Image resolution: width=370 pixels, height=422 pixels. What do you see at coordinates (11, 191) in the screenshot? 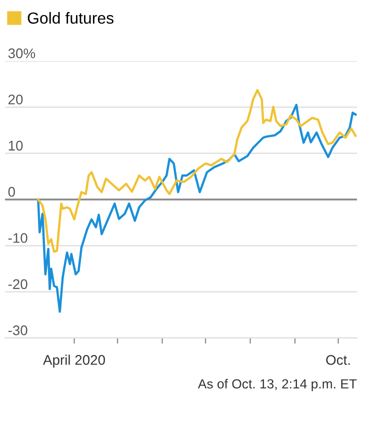
I see `y-tick-label: 0` at bounding box center [11, 191].